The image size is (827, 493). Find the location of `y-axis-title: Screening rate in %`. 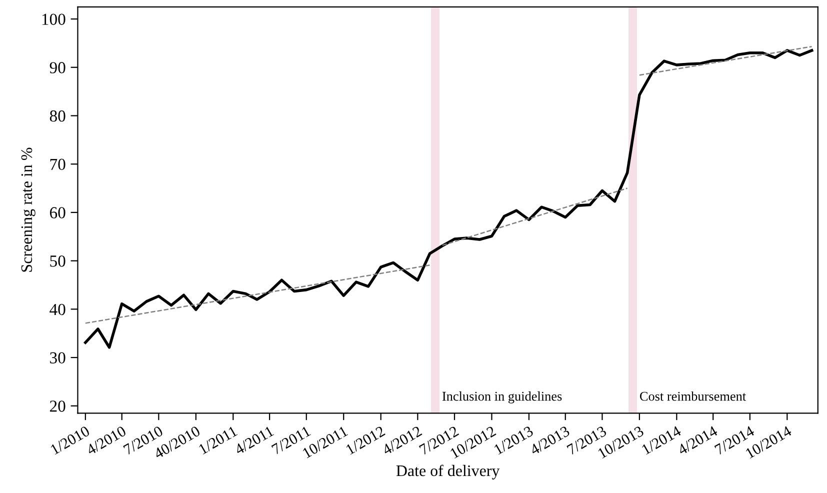

y-axis-title: Screening rate in % is located at coordinates (28, 210).